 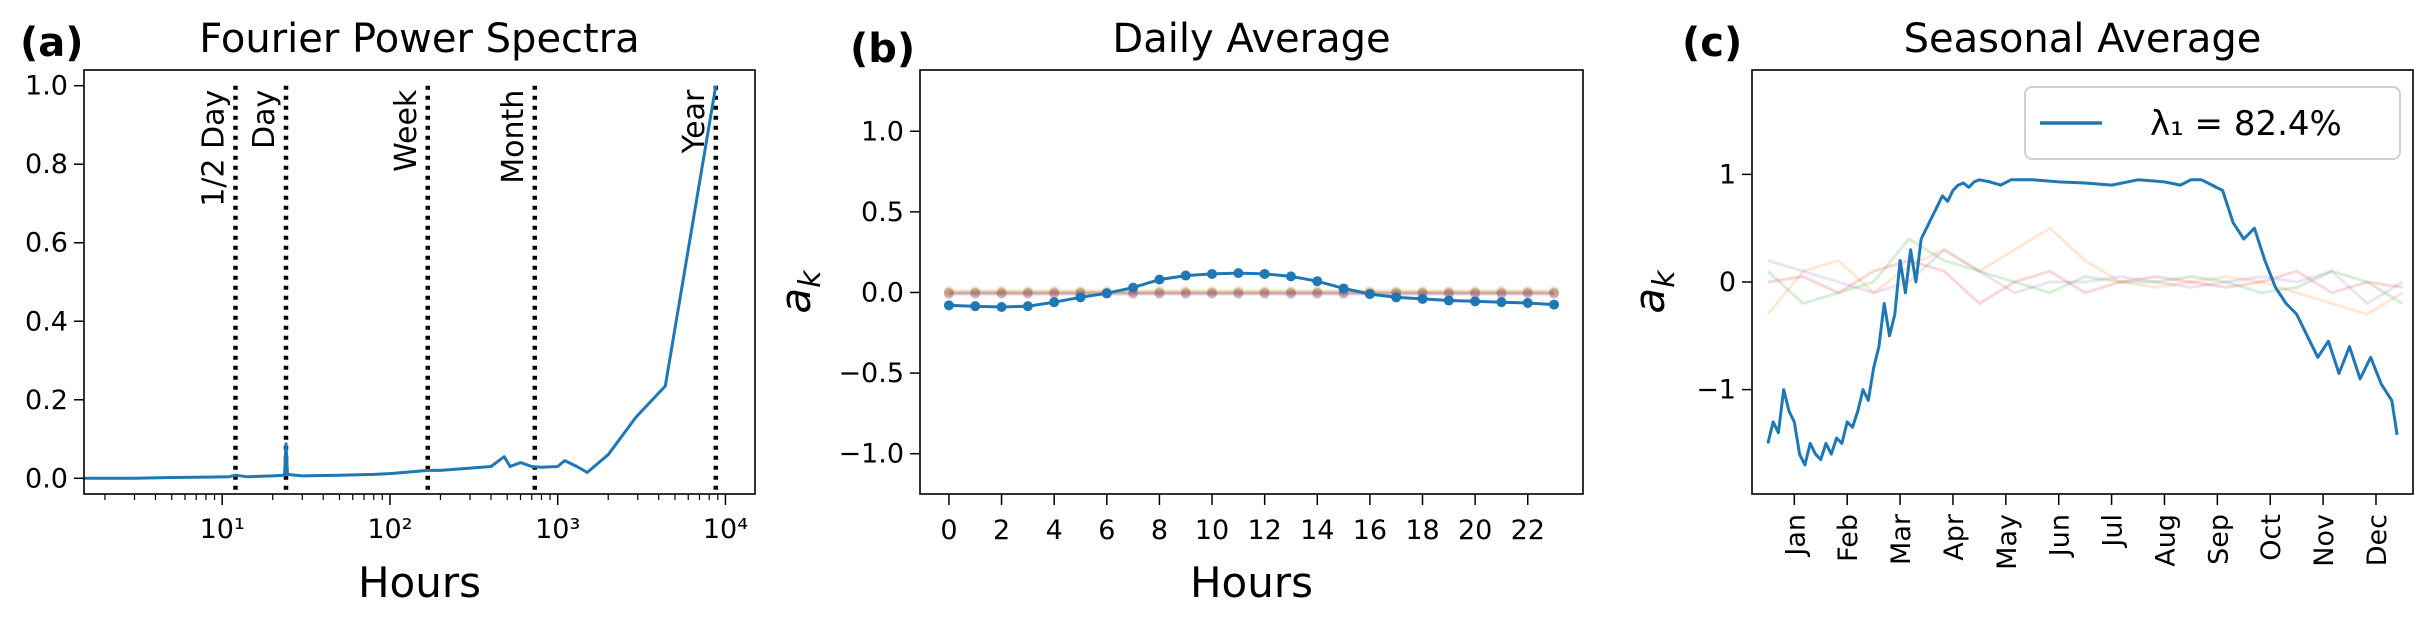 What do you see at coordinates (1901, 539) in the screenshot?
I see `x-tick-label: Mar` at bounding box center [1901, 539].